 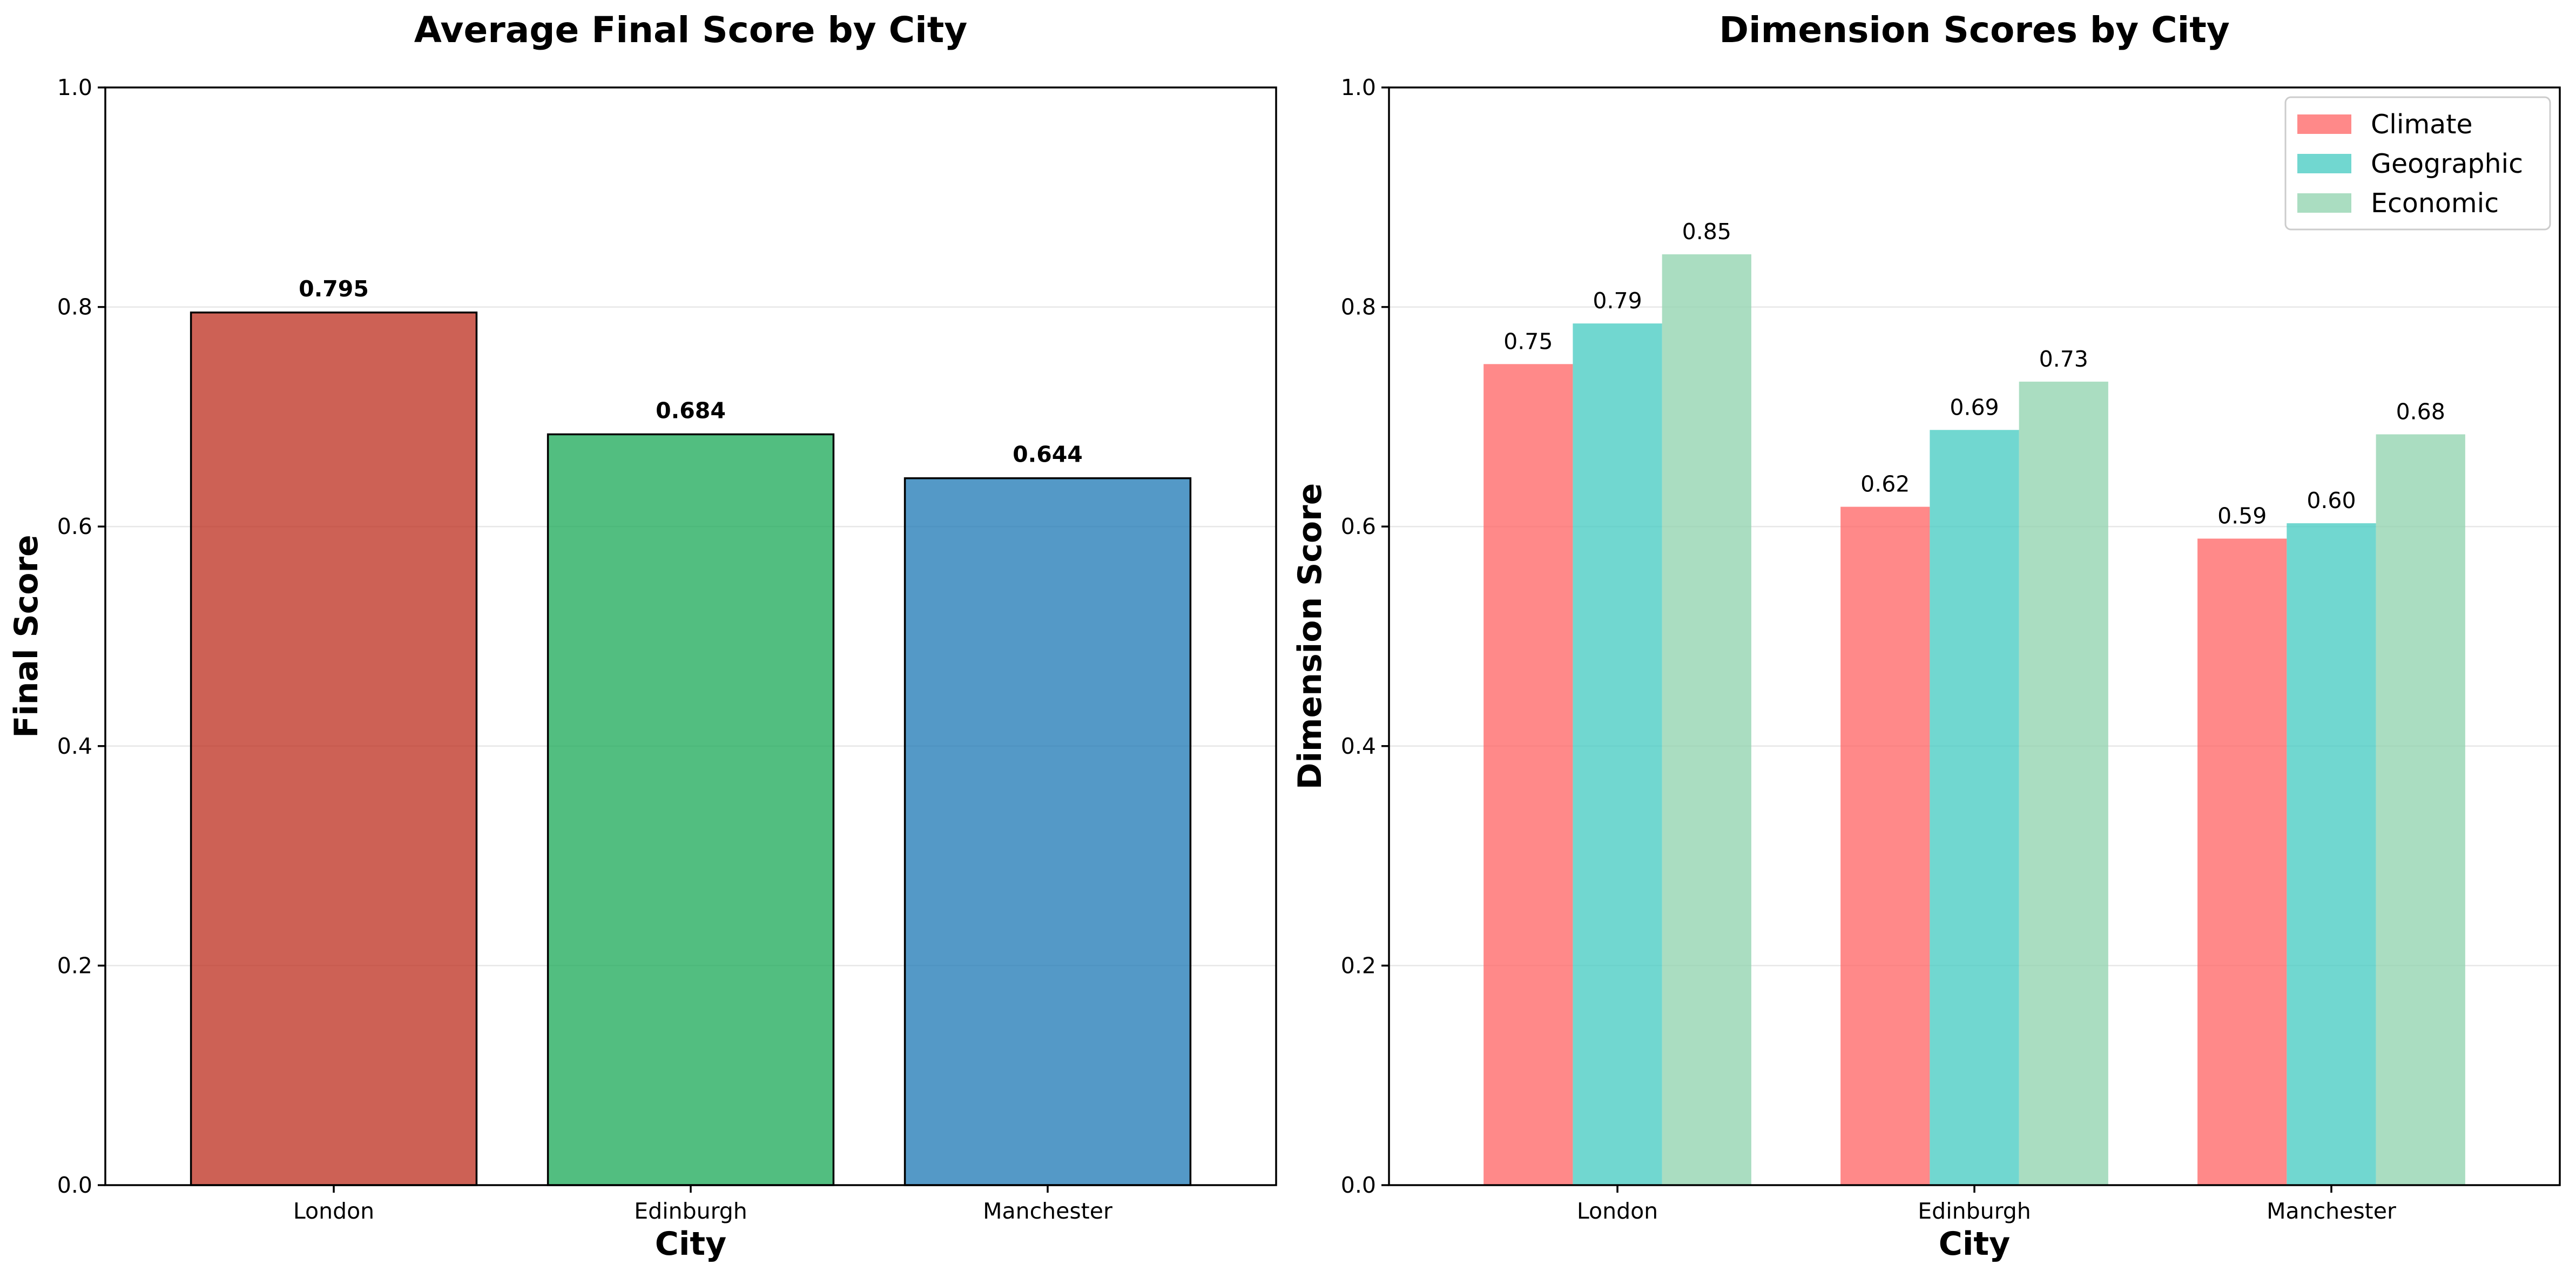 What do you see at coordinates (1974, 407) in the screenshot?
I see `bar-value-label: 0.69` at bounding box center [1974, 407].